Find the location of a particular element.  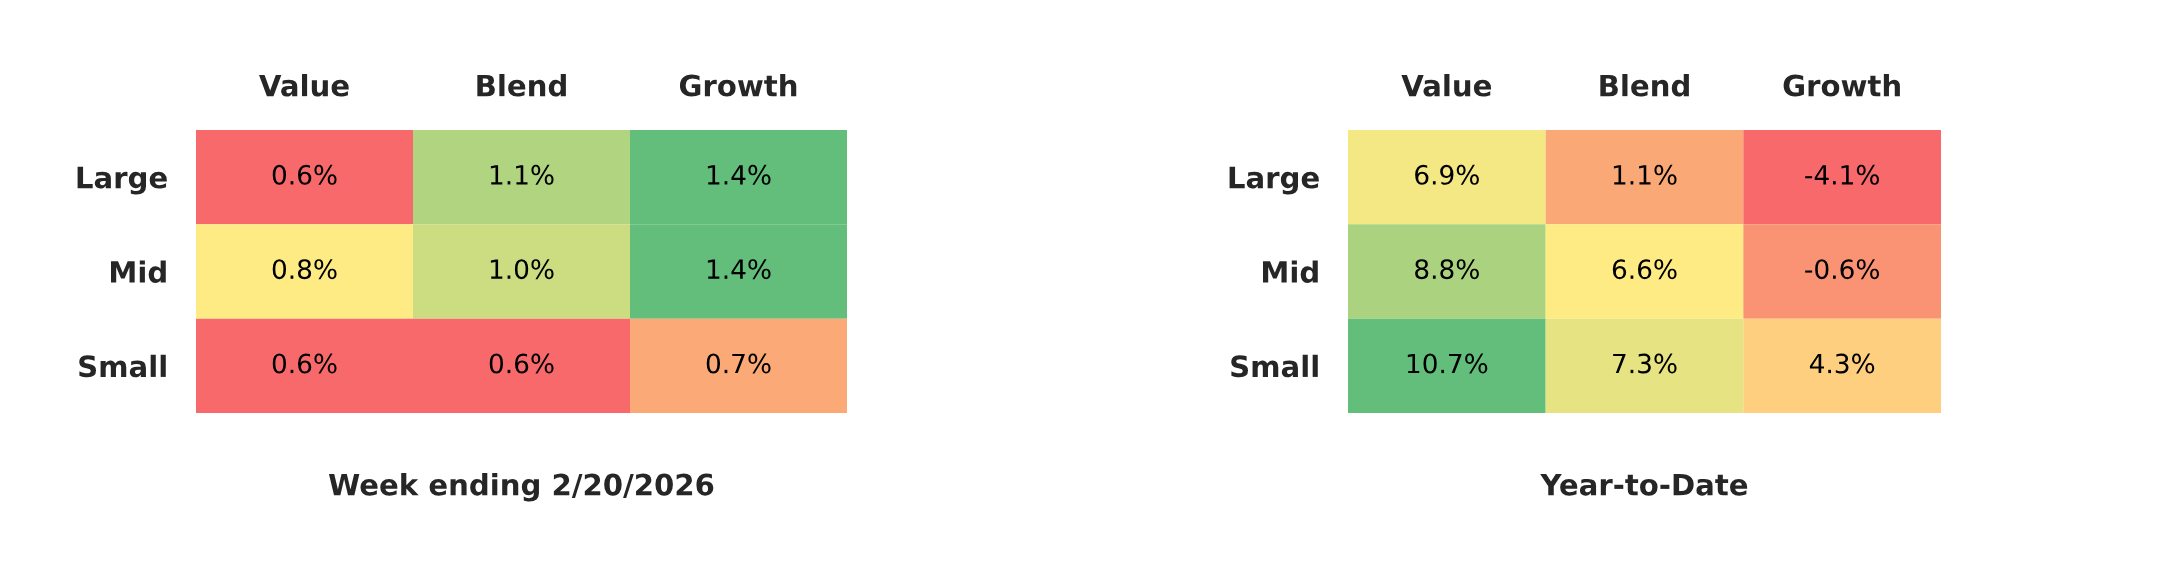

data-label: -4.1% is located at coordinates (1842, 174).